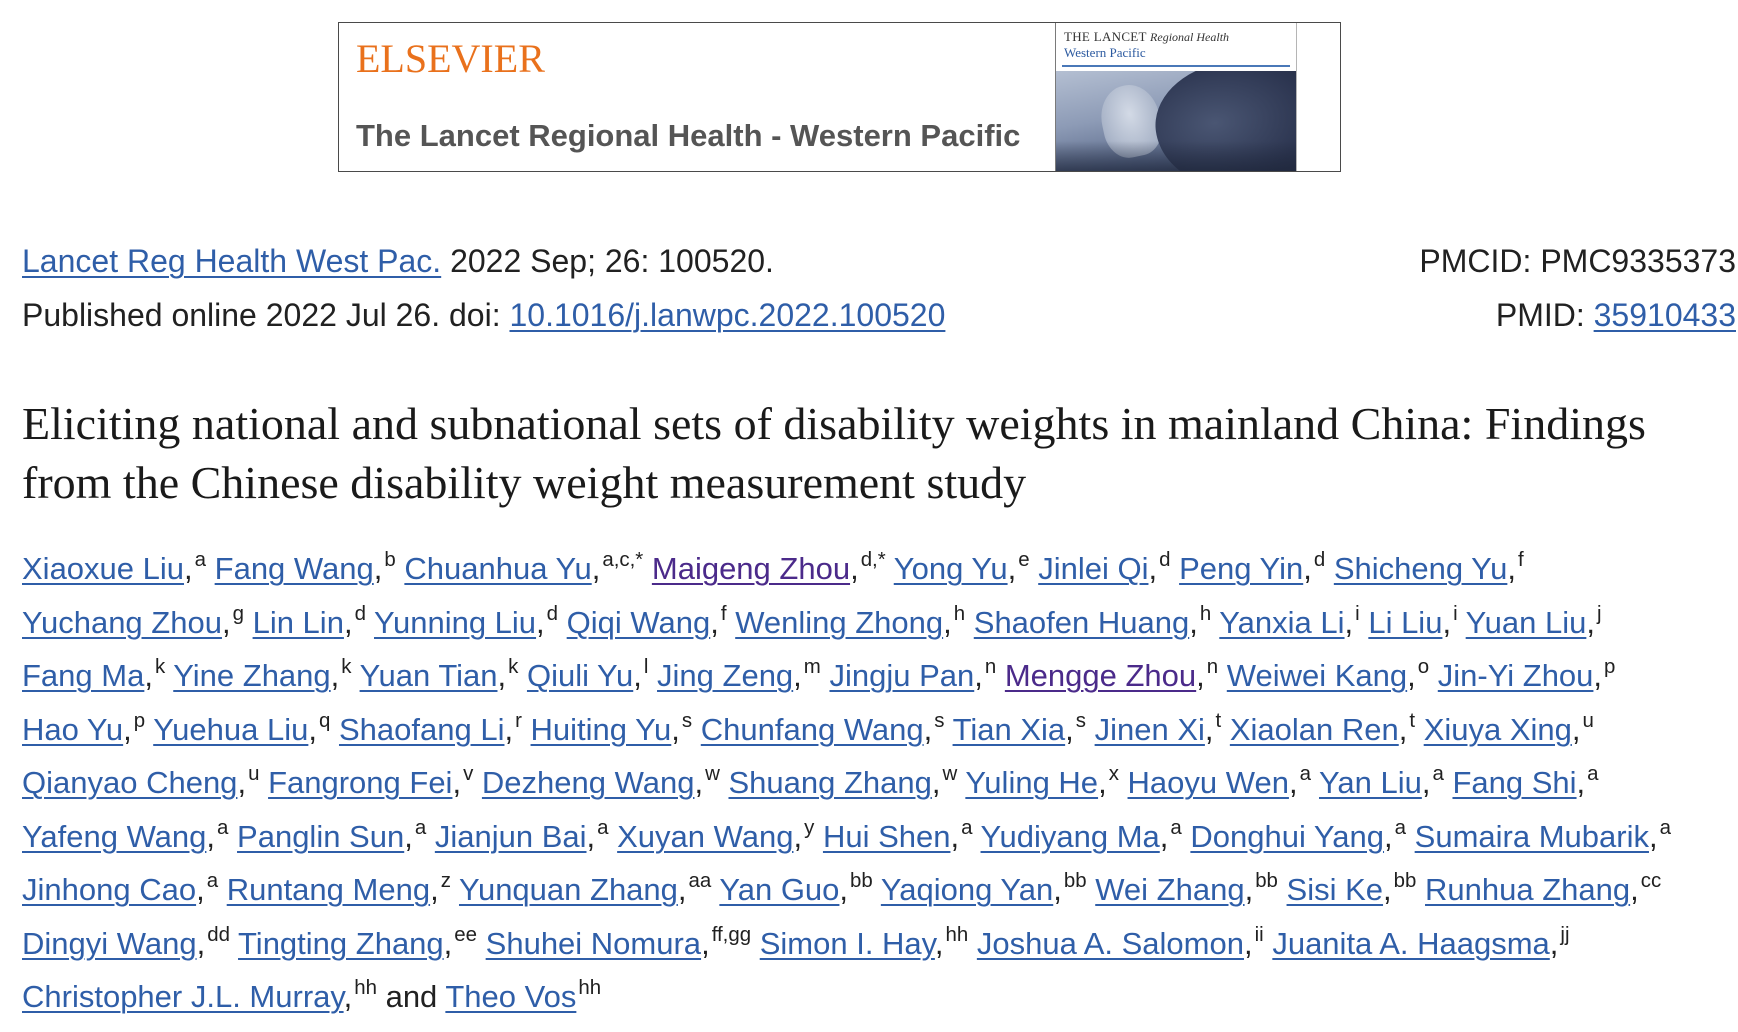  I want to click on author-link: Hao Yu, so click(73, 729).